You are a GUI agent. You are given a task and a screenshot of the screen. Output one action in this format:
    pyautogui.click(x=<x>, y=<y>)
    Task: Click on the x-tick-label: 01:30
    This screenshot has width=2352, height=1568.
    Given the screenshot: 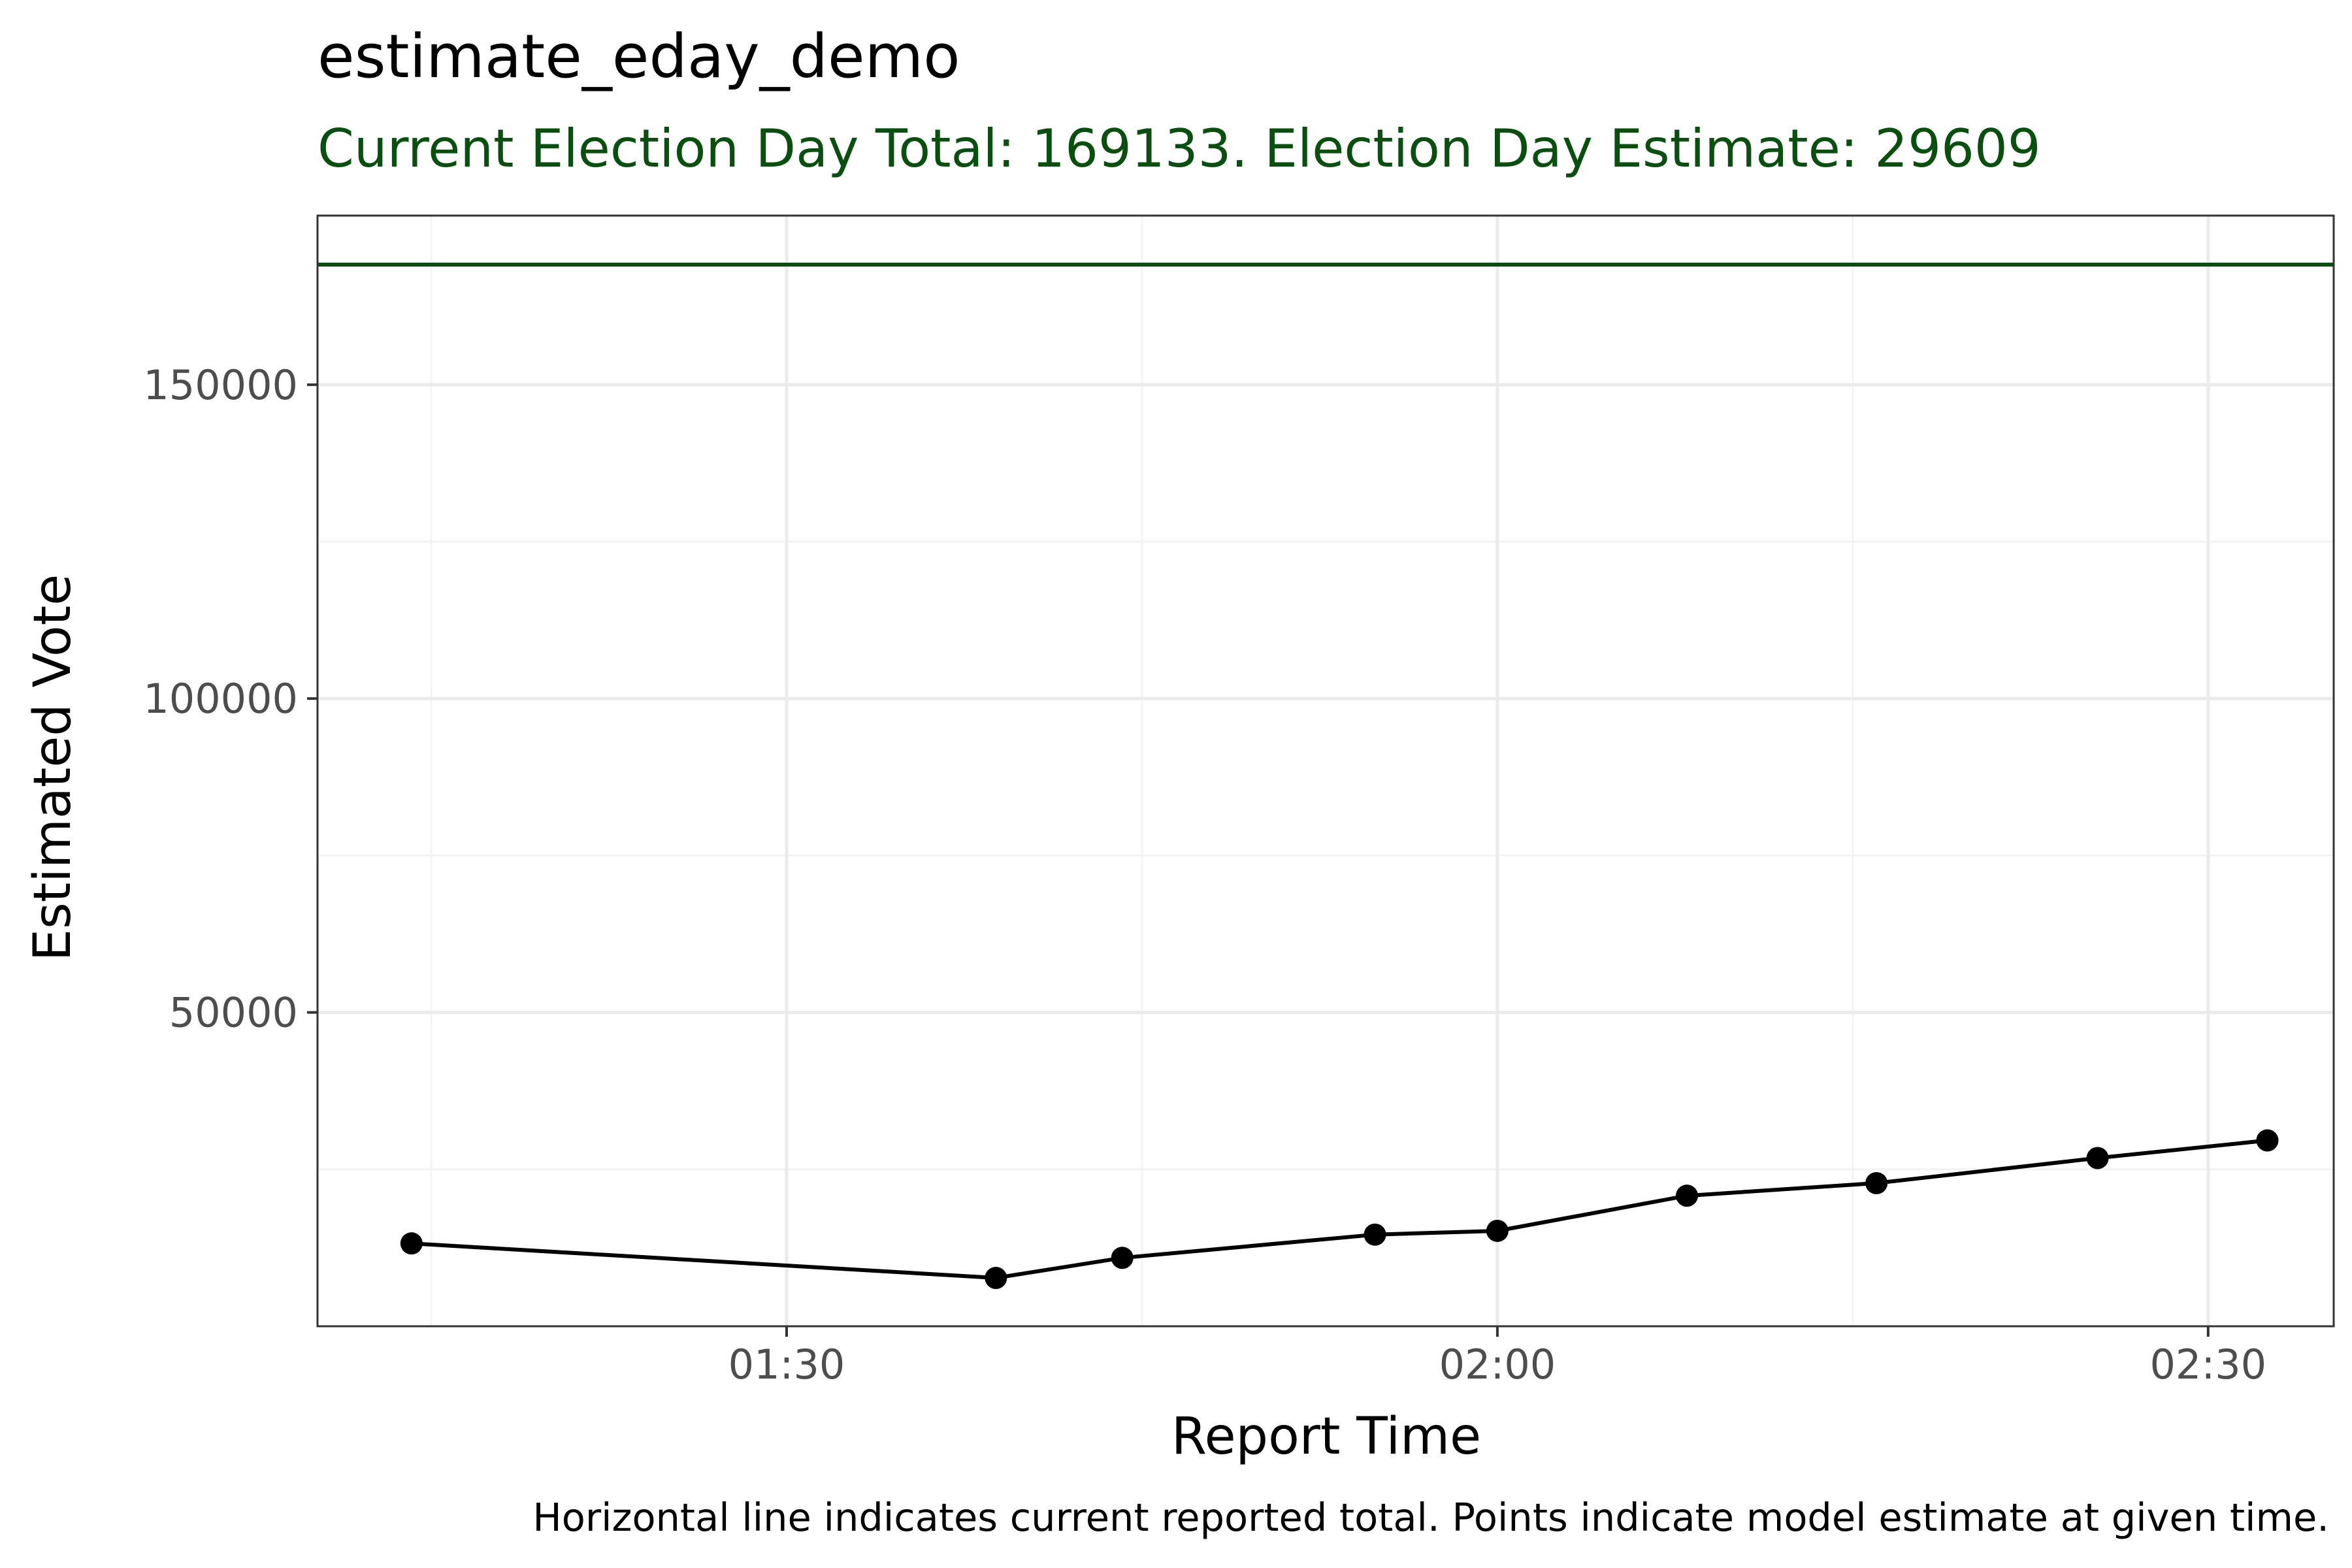 What is the action you would take?
    pyautogui.click(x=786, y=1364)
    